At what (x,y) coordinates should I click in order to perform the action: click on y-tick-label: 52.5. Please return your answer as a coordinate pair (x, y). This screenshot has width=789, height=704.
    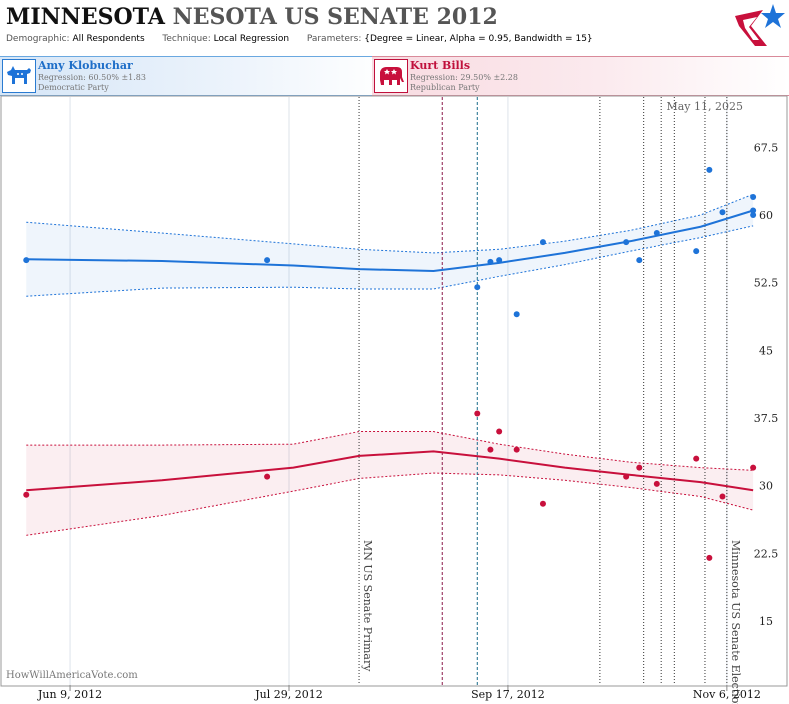
    Looking at the image, I should click on (766, 283).